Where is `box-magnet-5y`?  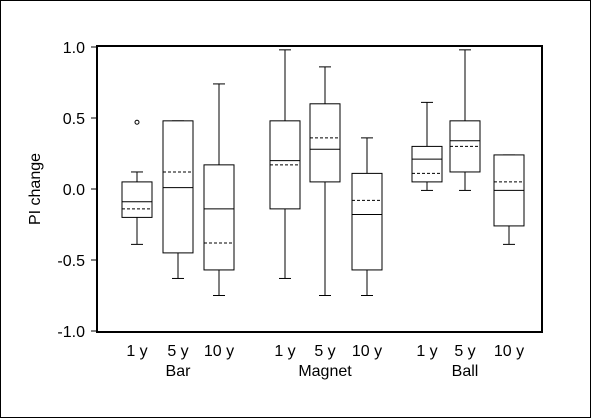 box-magnet-5y is located at coordinates (325, 181).